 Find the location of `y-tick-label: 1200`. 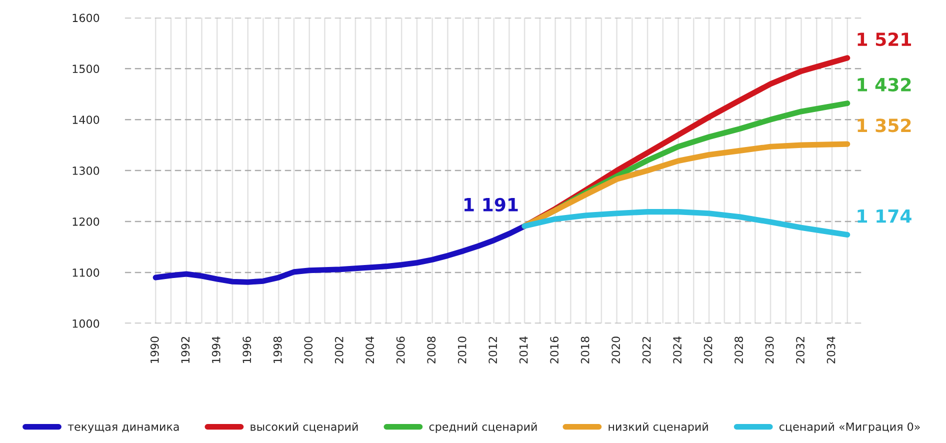

y-tick-label: 1200 is located at coordinates (86, 221).